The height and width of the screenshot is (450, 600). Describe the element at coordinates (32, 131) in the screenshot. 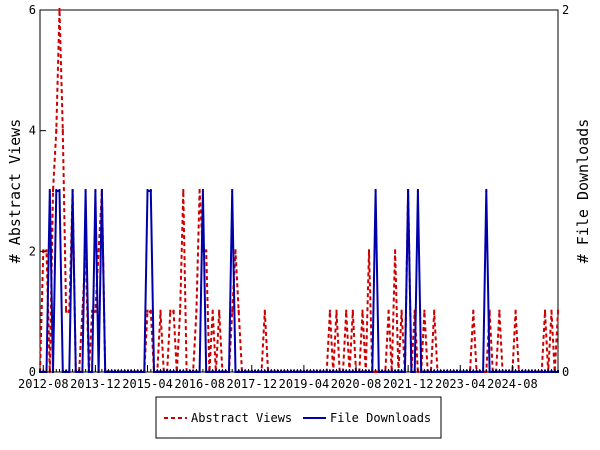

I see `y-tick-label-left: 4` at that location.